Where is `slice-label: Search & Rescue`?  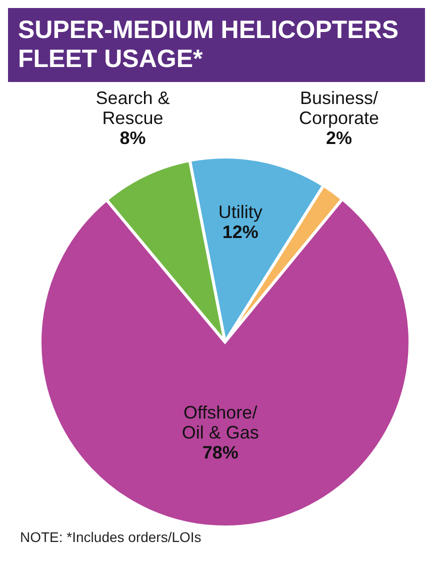
slice-label: Search & Rescue is located at coordinates (133, 108).